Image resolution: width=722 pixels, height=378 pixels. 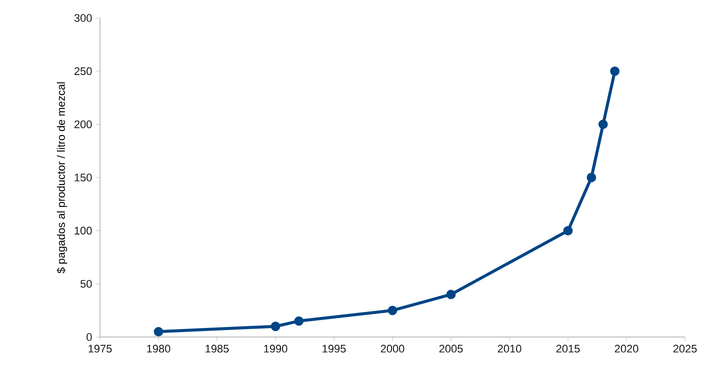 What do you see at coordinates (83, 124) in the screenshot?
I see `y-tick-label: 200` at bounding box center [83, 124].